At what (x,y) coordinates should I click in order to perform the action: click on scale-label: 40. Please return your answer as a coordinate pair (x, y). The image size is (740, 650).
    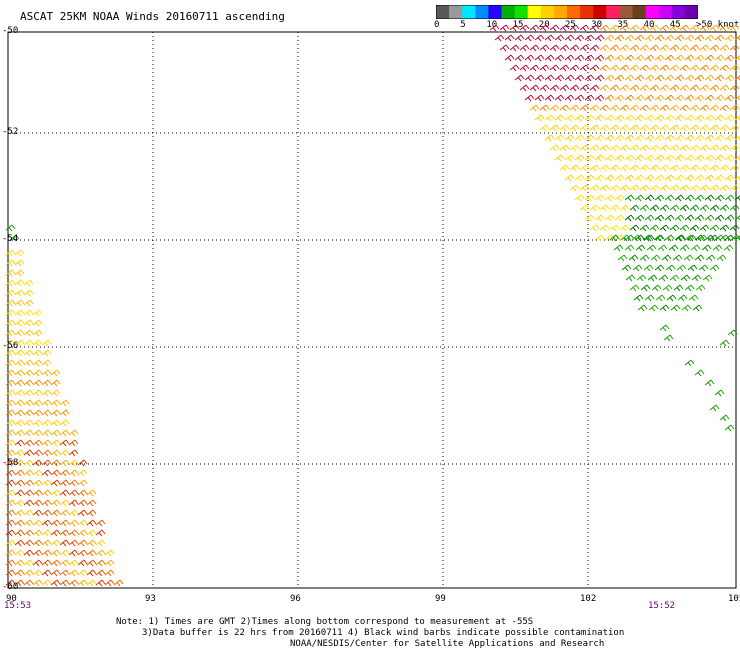
    Looking at the image, I should click on (649, 25).